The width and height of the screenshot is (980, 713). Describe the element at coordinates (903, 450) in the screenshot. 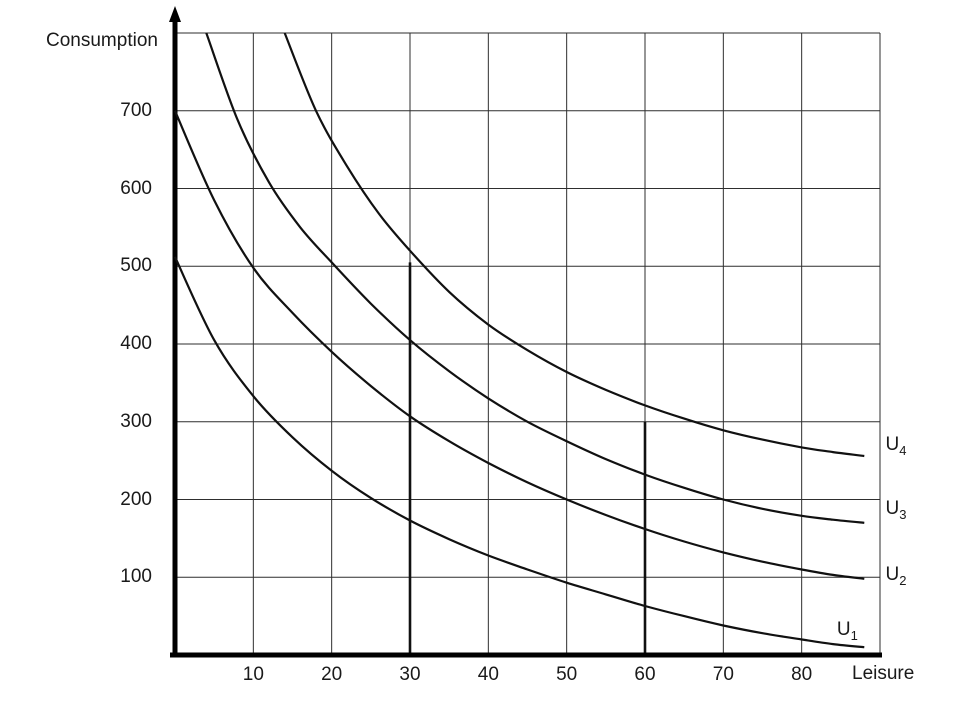

I see `curve-label-subscript: 4` at that location.